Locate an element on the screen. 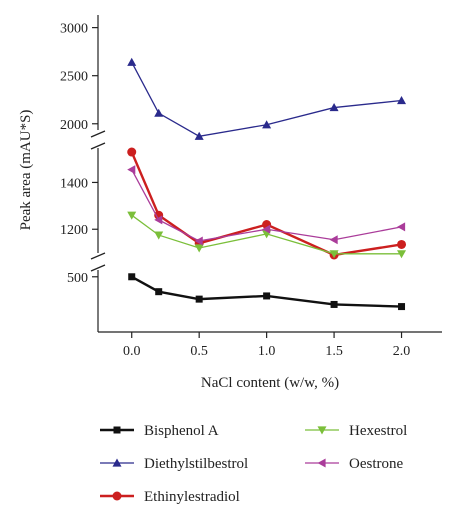 This screenshot has width=474, height=526. legend-item-hexestrol: Hexestrol is located at coordinates (356, 431).